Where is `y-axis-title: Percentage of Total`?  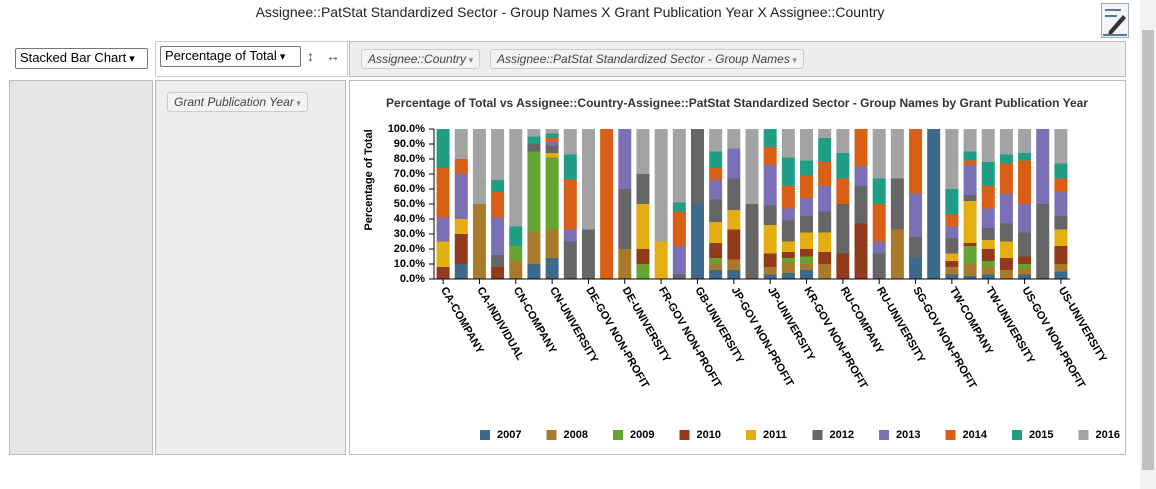 y-axis-title: Percentage of Total is located at coordinates (369, 179).